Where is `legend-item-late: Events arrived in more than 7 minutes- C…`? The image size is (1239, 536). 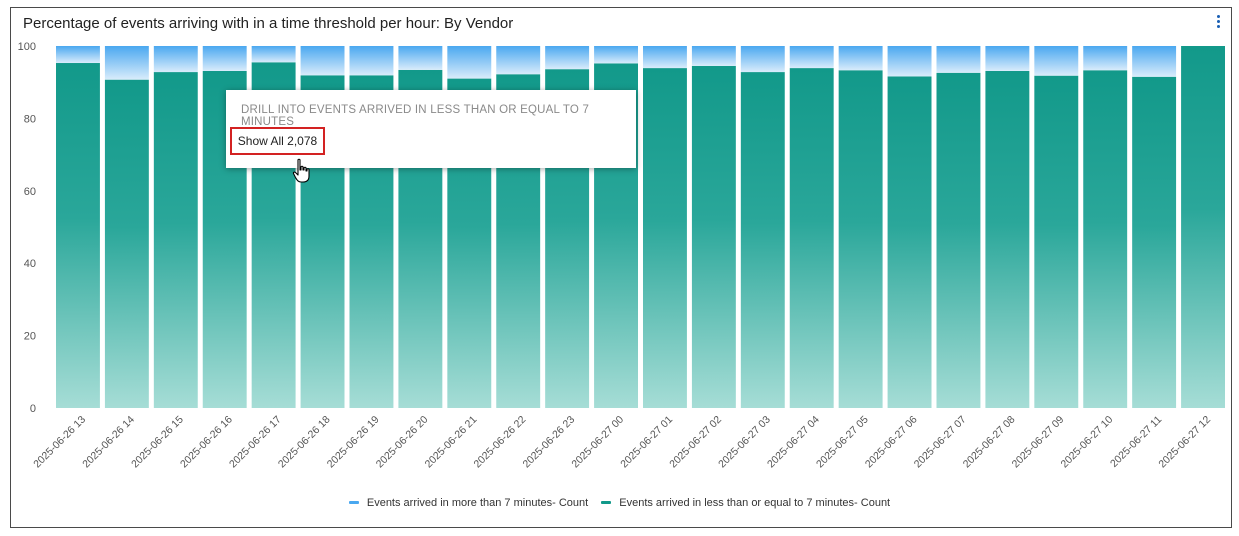 legend-item-late: Events arrived in more than 7 minutes- C… is located at coordinates (468, 502).